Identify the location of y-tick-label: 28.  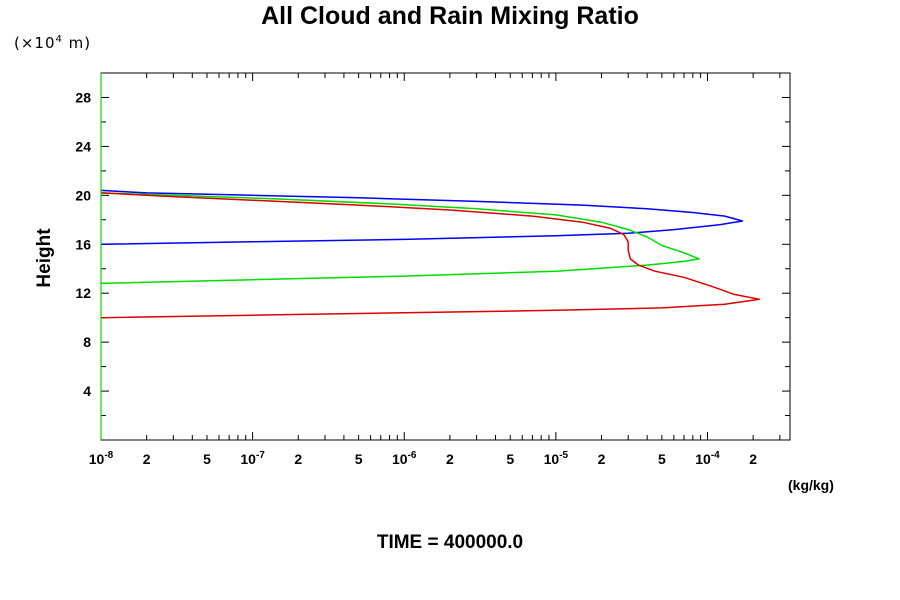
(83, 97).